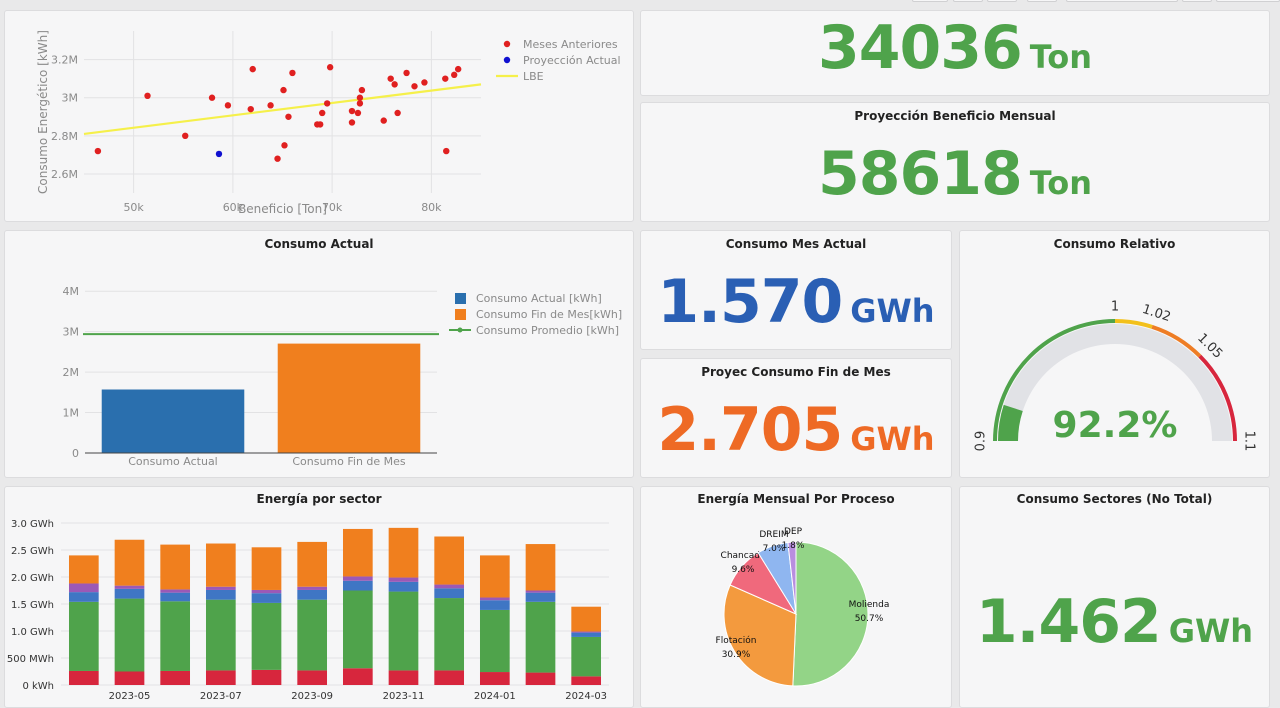 The width and height of the screenshot is (1280, 708). What do you see at coordinates (32, 632) in the screenshot?
I see `y-tick-label: 1.0 GWh` at bounding box center [32, 632].